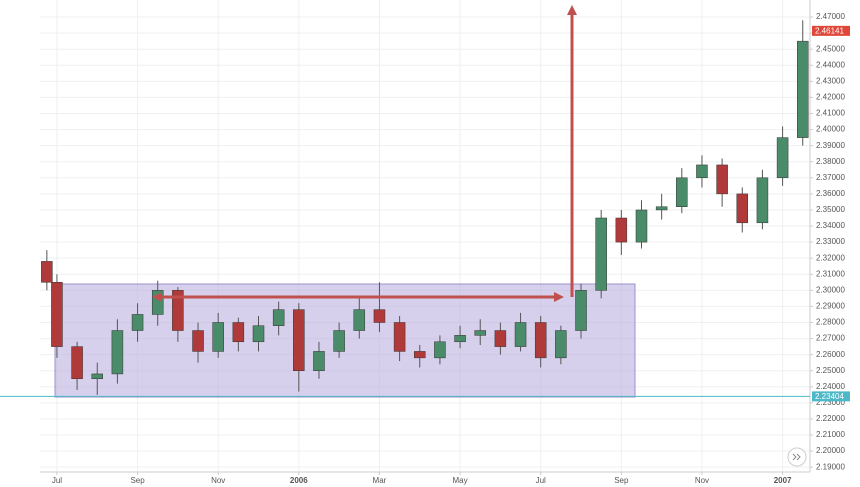 This screenshot has width=860, height=487. I want to click on y-tick-label: 2.24000, so click(830, 386).